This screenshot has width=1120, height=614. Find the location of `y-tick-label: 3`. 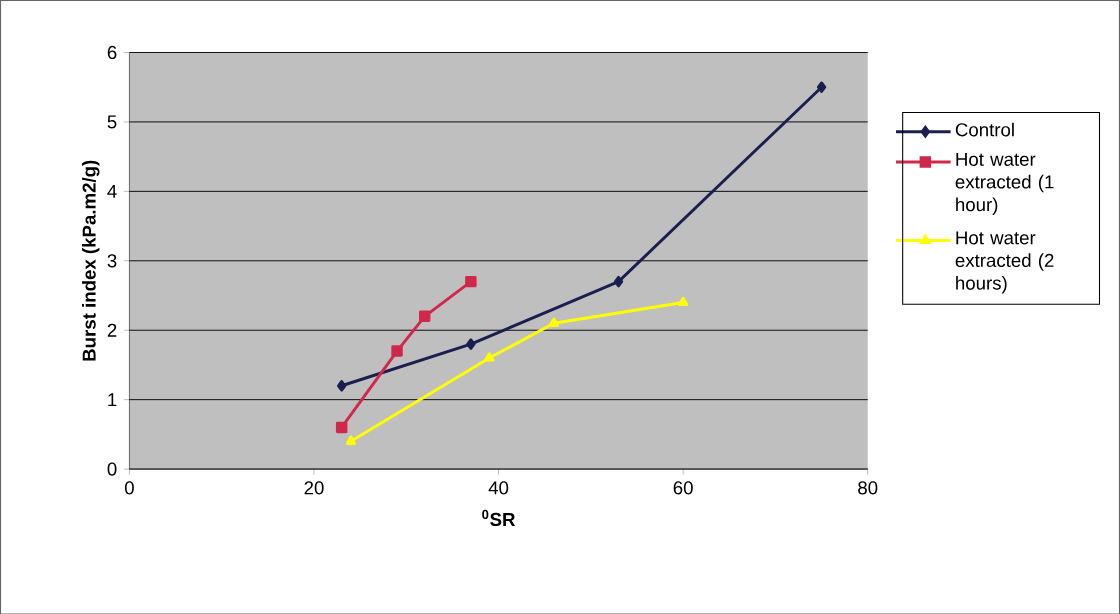

y-tick-label: 3 is located at coordinates (112, 260).